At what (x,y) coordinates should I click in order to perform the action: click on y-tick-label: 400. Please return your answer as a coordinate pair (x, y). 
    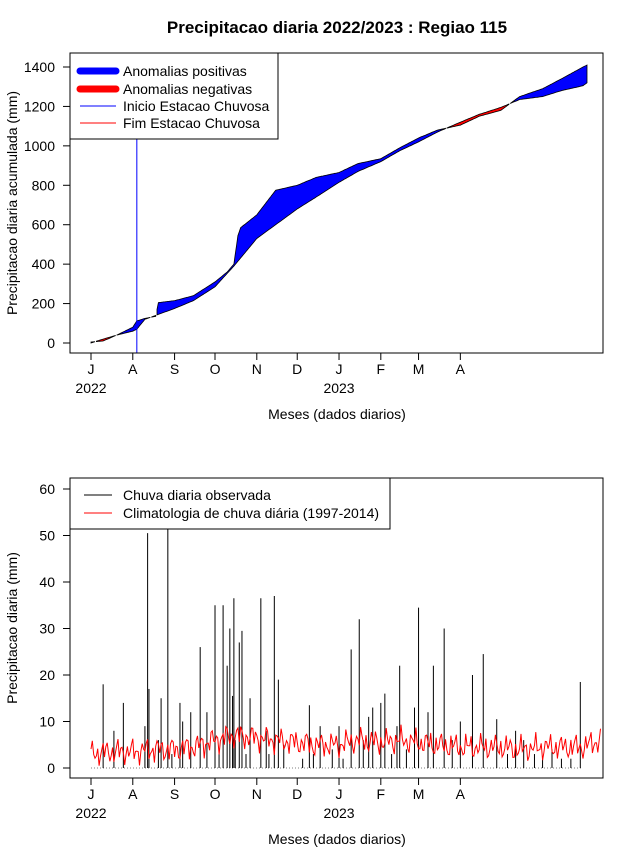
    Looking at the image, I should click on (44, 264).